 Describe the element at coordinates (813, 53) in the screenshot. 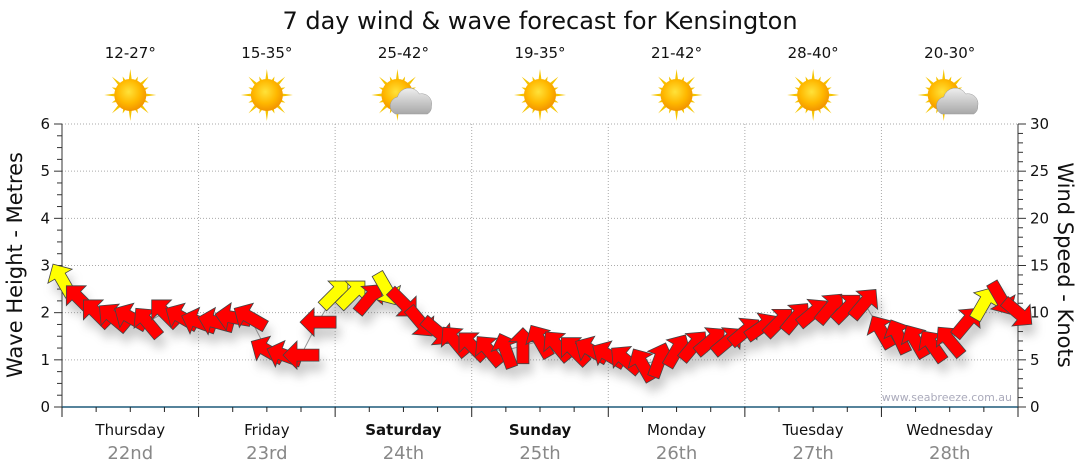

I see `day-temperature: 28-40°` at that location.